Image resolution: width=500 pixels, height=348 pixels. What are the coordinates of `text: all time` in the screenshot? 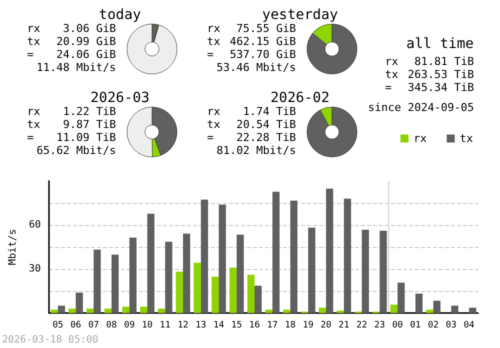 It's located at (440, 44).